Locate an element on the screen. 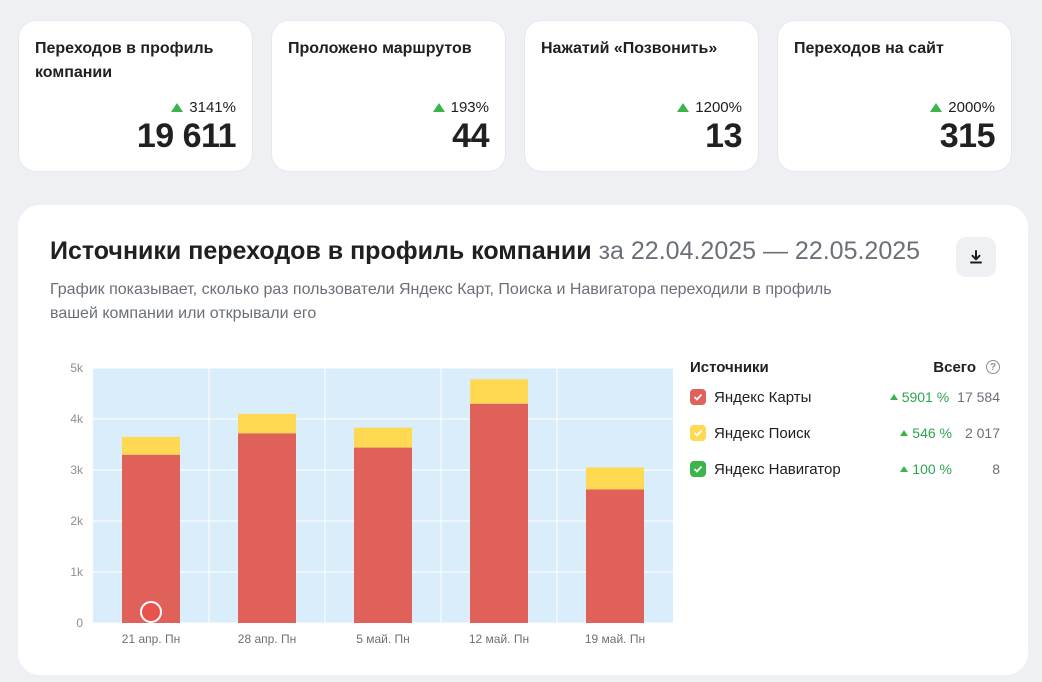 Image resolution: width=1042 pixels, height=682 pixels. legend-header-label: Источники is located at coordinates (729, 367).